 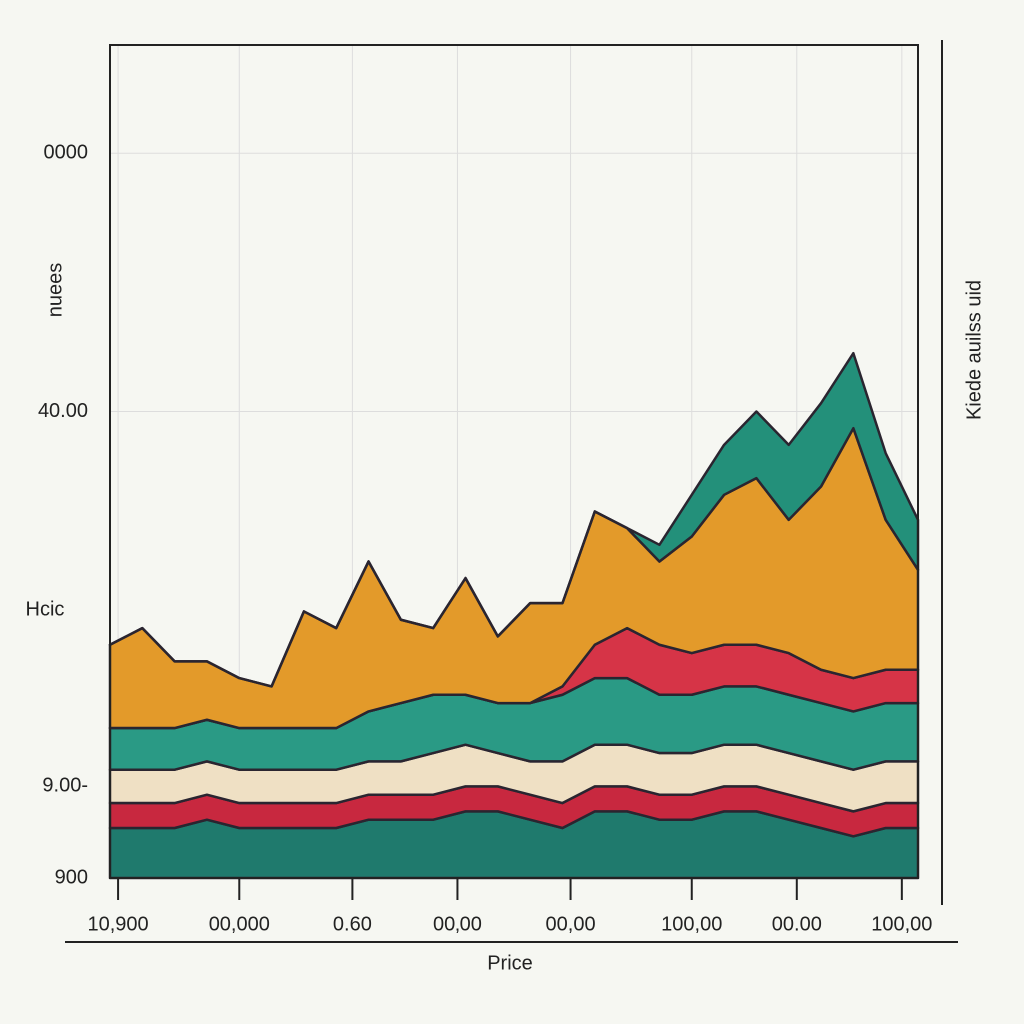 I want to click on y2-axis-label: Kiede auilss uid, so click(x=974, y=350).